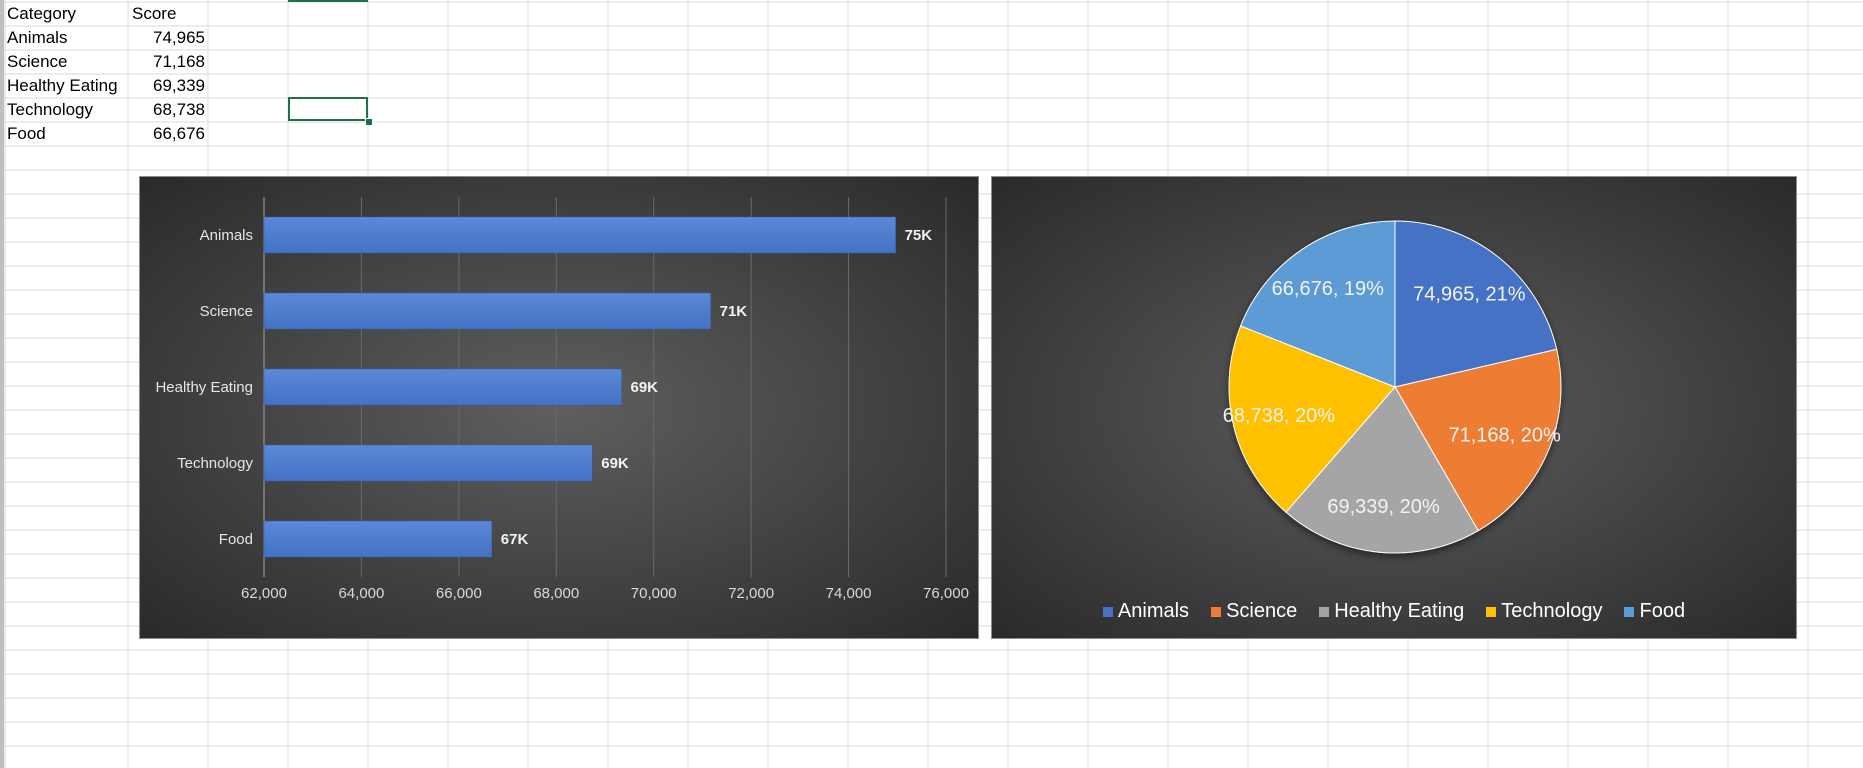  What do you see at coordinates (179, 109) in the screenshot?
I see `cell-score-technology: 68,738` at bounding box center [179, 109].